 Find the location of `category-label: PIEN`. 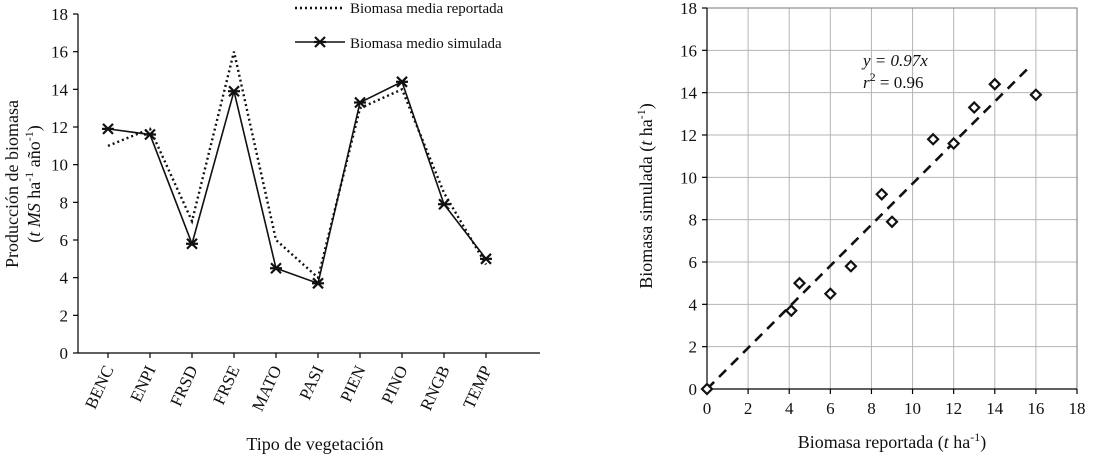

category-label: PIEN is located at coordinates (352, 384).